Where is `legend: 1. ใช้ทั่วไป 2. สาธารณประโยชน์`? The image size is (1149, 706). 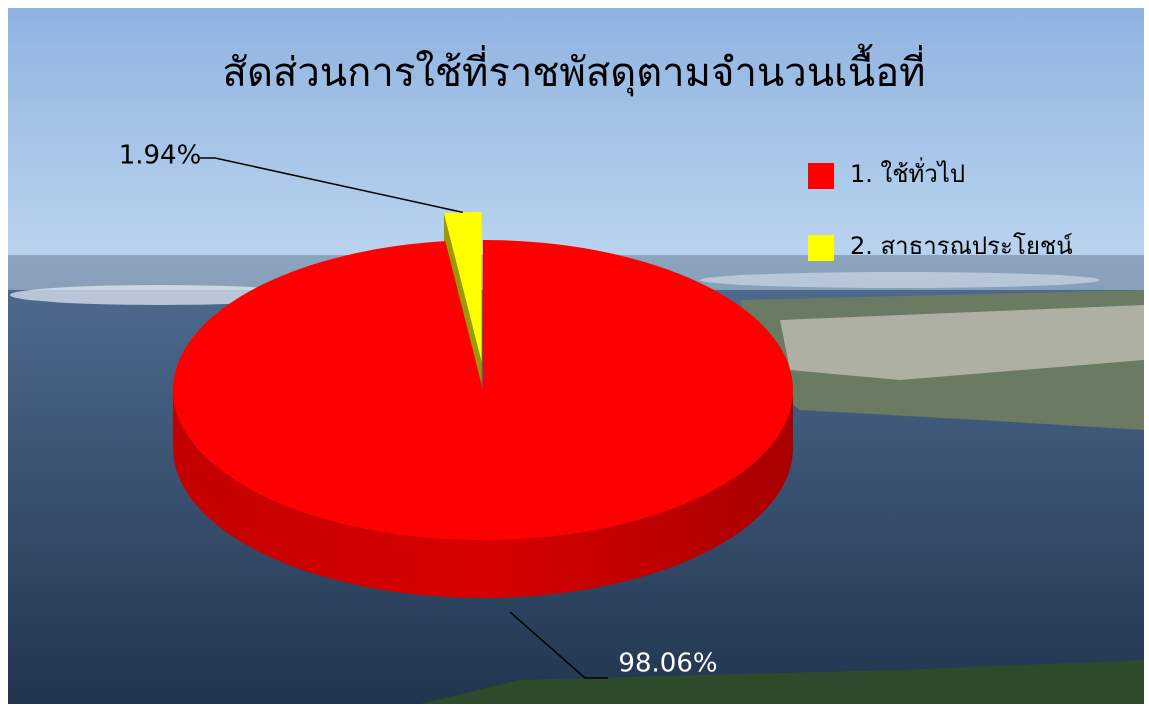 legend: 1. ใช้ทั่วไป 2. สาธารณประโยชน์ is located at coordinates (940, 209).